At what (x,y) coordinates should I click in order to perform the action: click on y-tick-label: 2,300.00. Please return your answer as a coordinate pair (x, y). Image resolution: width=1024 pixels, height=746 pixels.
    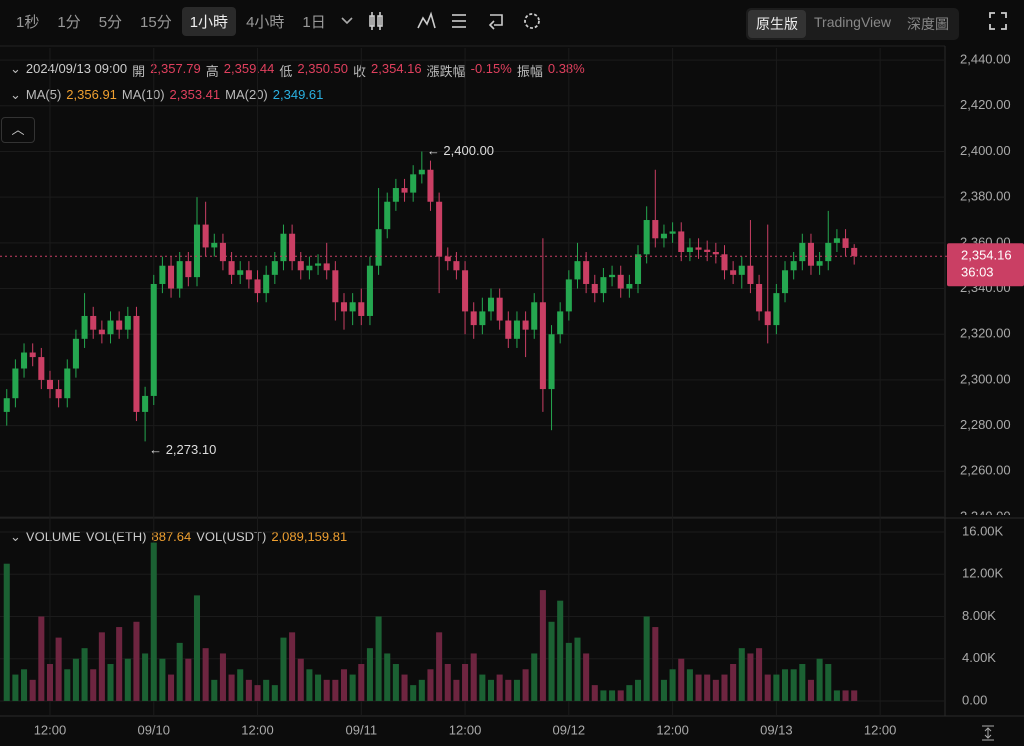
    Looking at the image, I should click on (985, 378).